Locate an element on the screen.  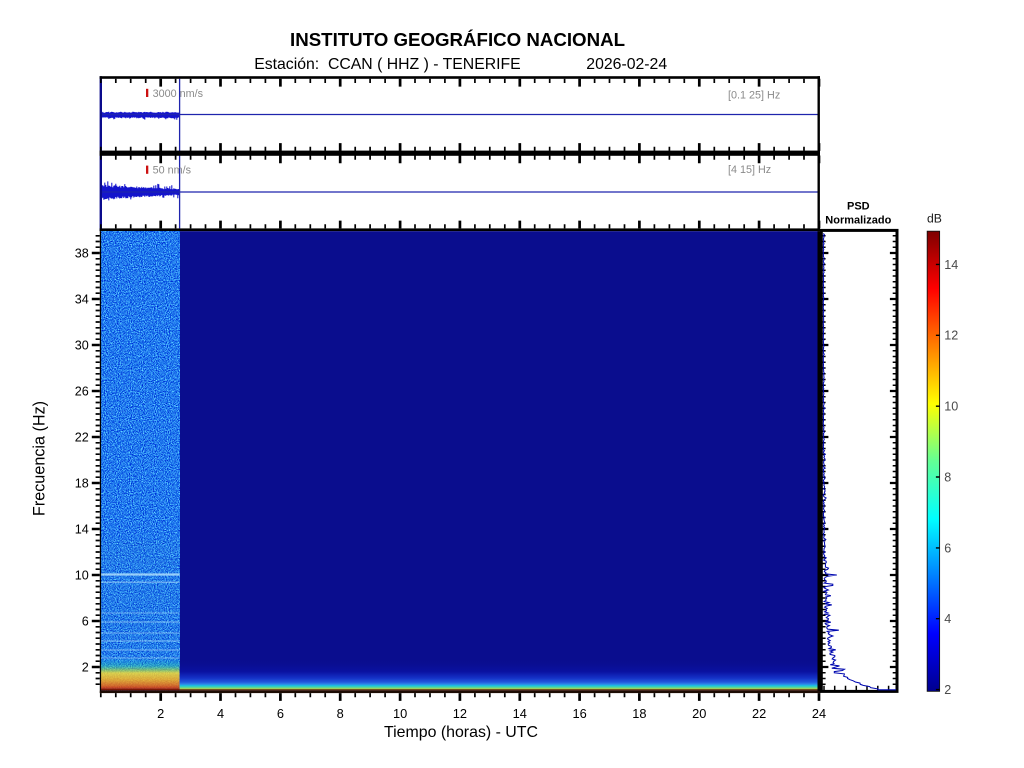
svg-text: 30 is located at coordinates (82, 346).